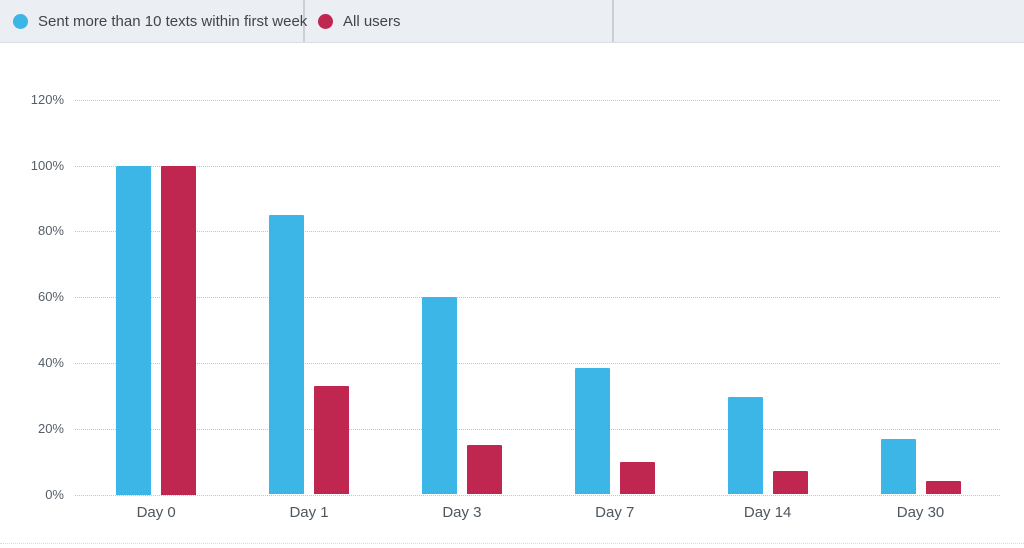  What do you see at coordinates (537, 100) in the screenshot?
I see `gridline-120pct` at bounding box center [537, 100].